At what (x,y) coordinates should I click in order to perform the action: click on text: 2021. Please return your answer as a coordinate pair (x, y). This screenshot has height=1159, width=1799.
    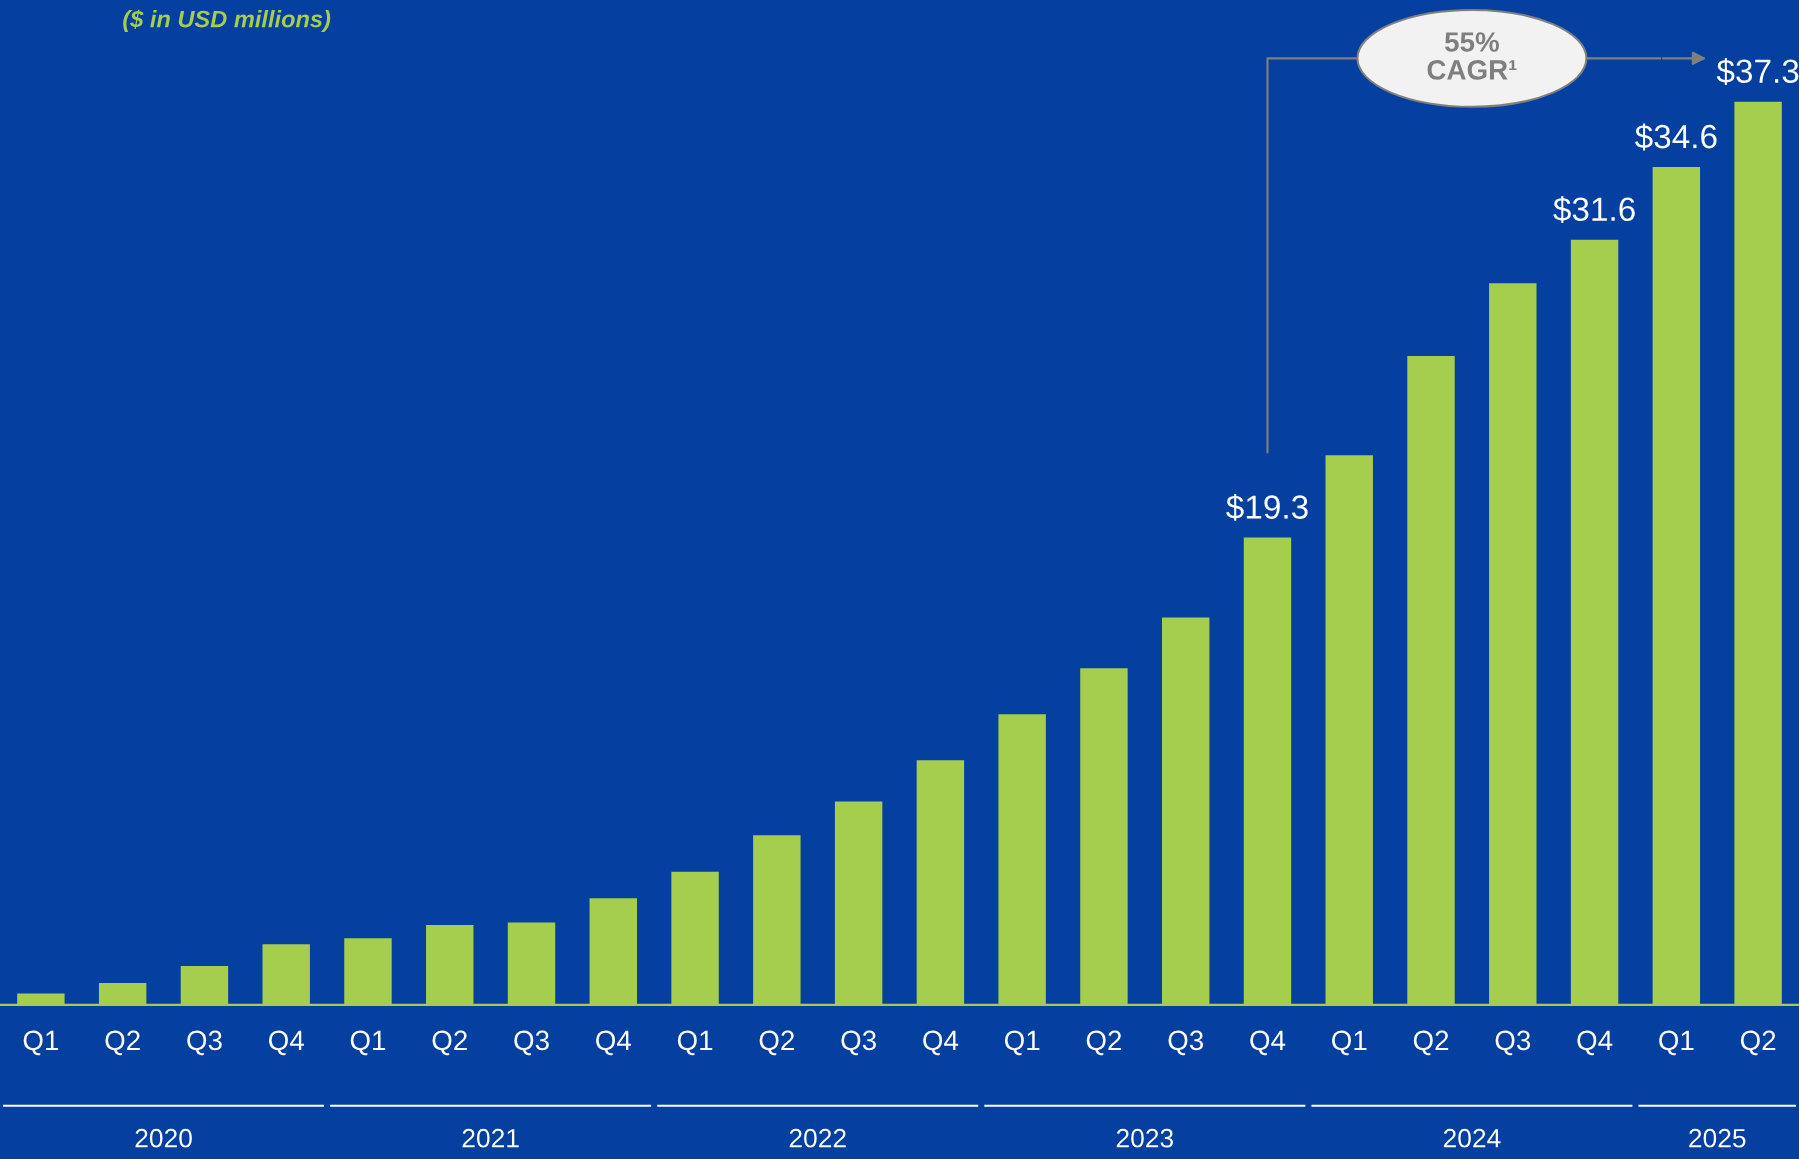
    Looking at the image, I should click on (490, 1138).